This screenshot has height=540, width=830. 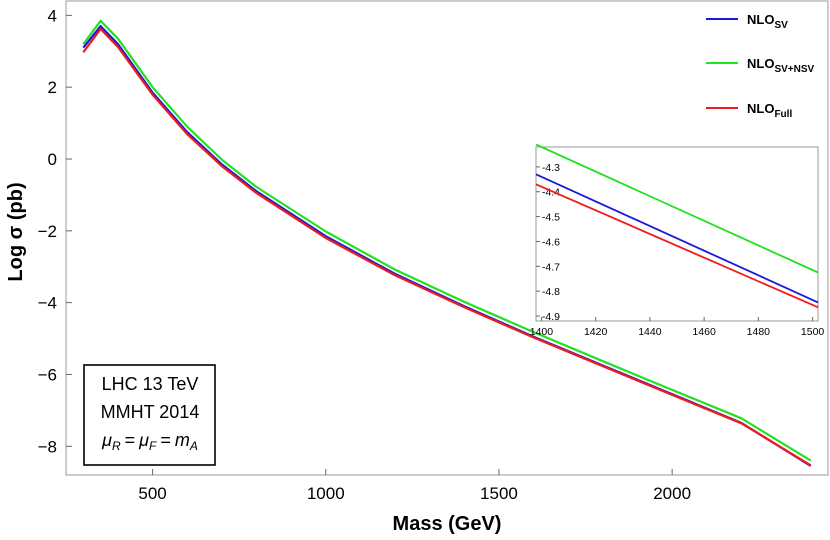 What do you see at coordinates (551, 218) in the screenshot?
I see `inset-y-tick-label: -4.5` at bounding box center [551, 218].